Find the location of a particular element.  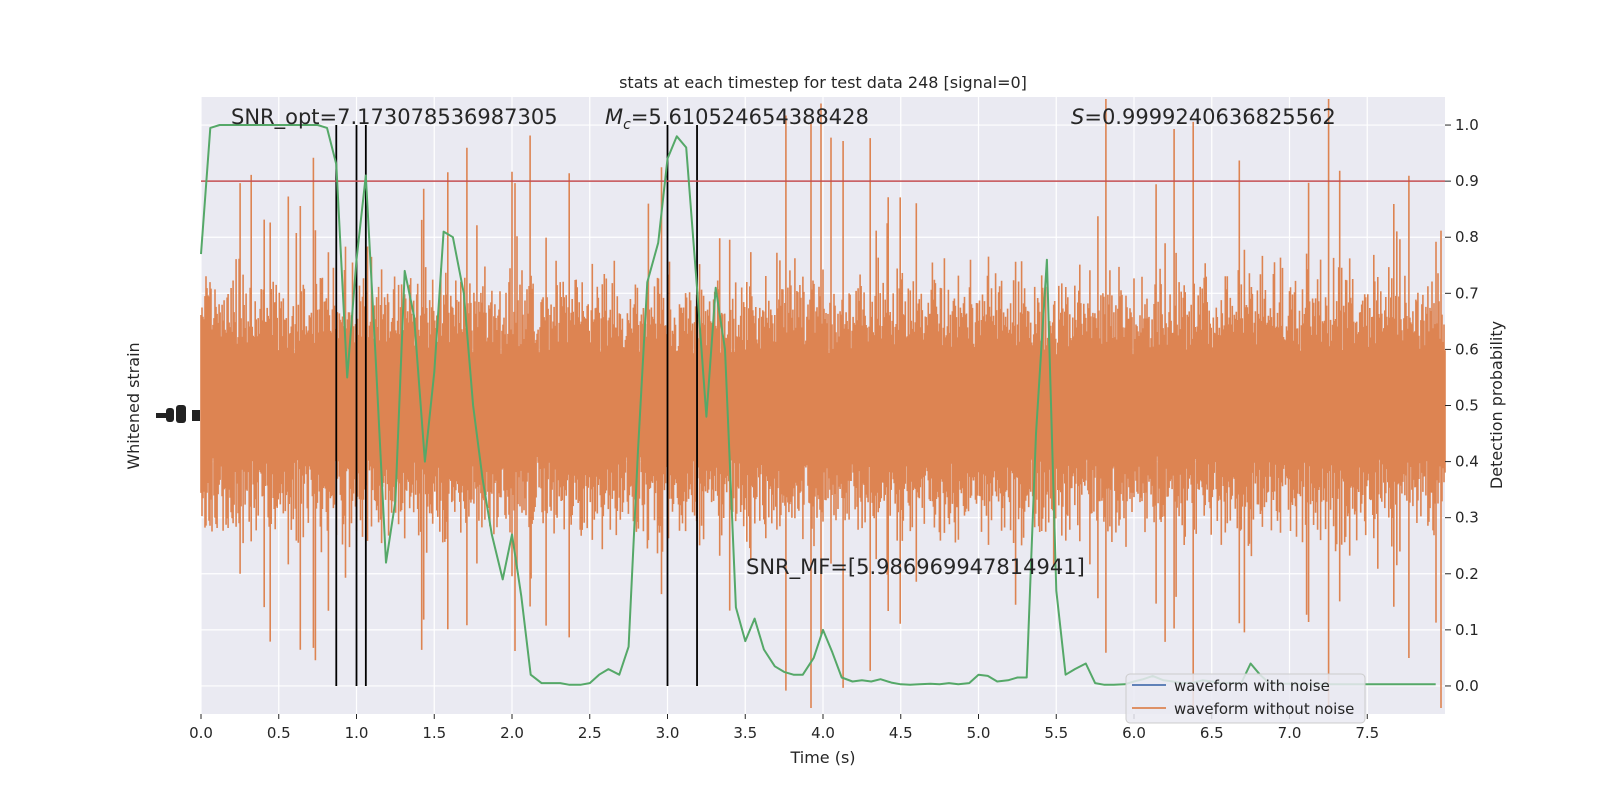

x-tick-label: 7.0 is located at coordinates (1290, 733).